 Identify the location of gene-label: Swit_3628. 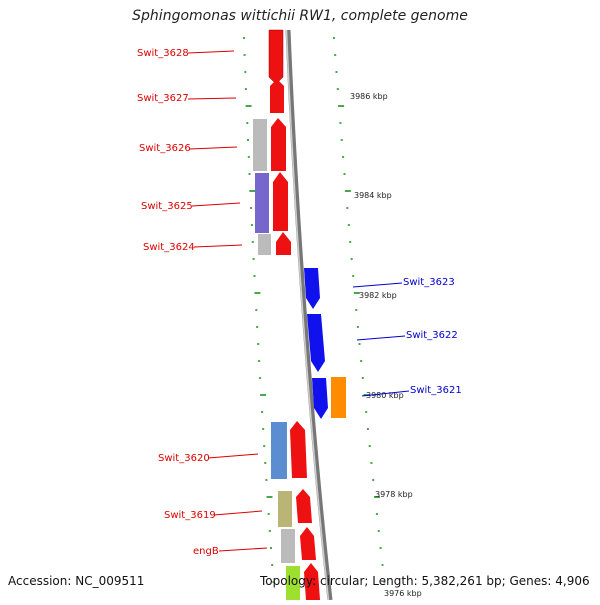
(163, 53).